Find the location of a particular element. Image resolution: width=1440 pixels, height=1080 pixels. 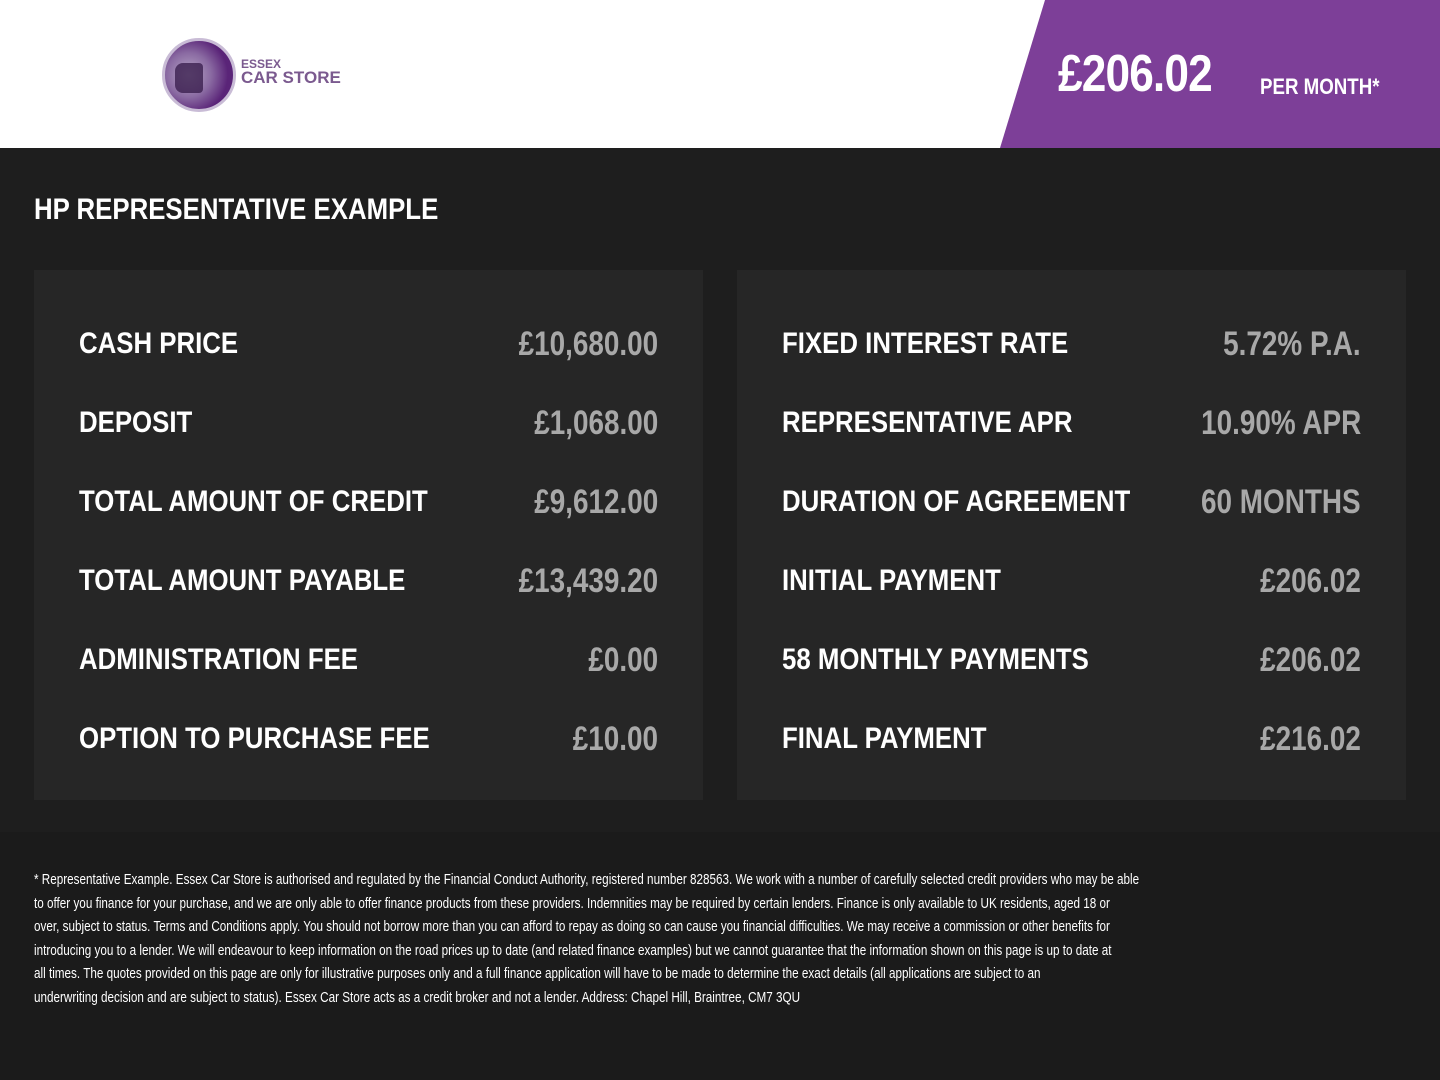

finance-row: TOTAL AMOUNT PAYABLE £13,439.20 is located at coordinates (368, 583).